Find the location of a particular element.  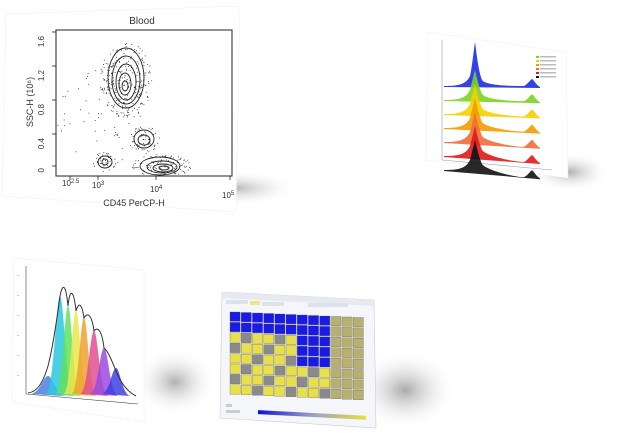

plate-window-card is located at coordinates (299, 360).